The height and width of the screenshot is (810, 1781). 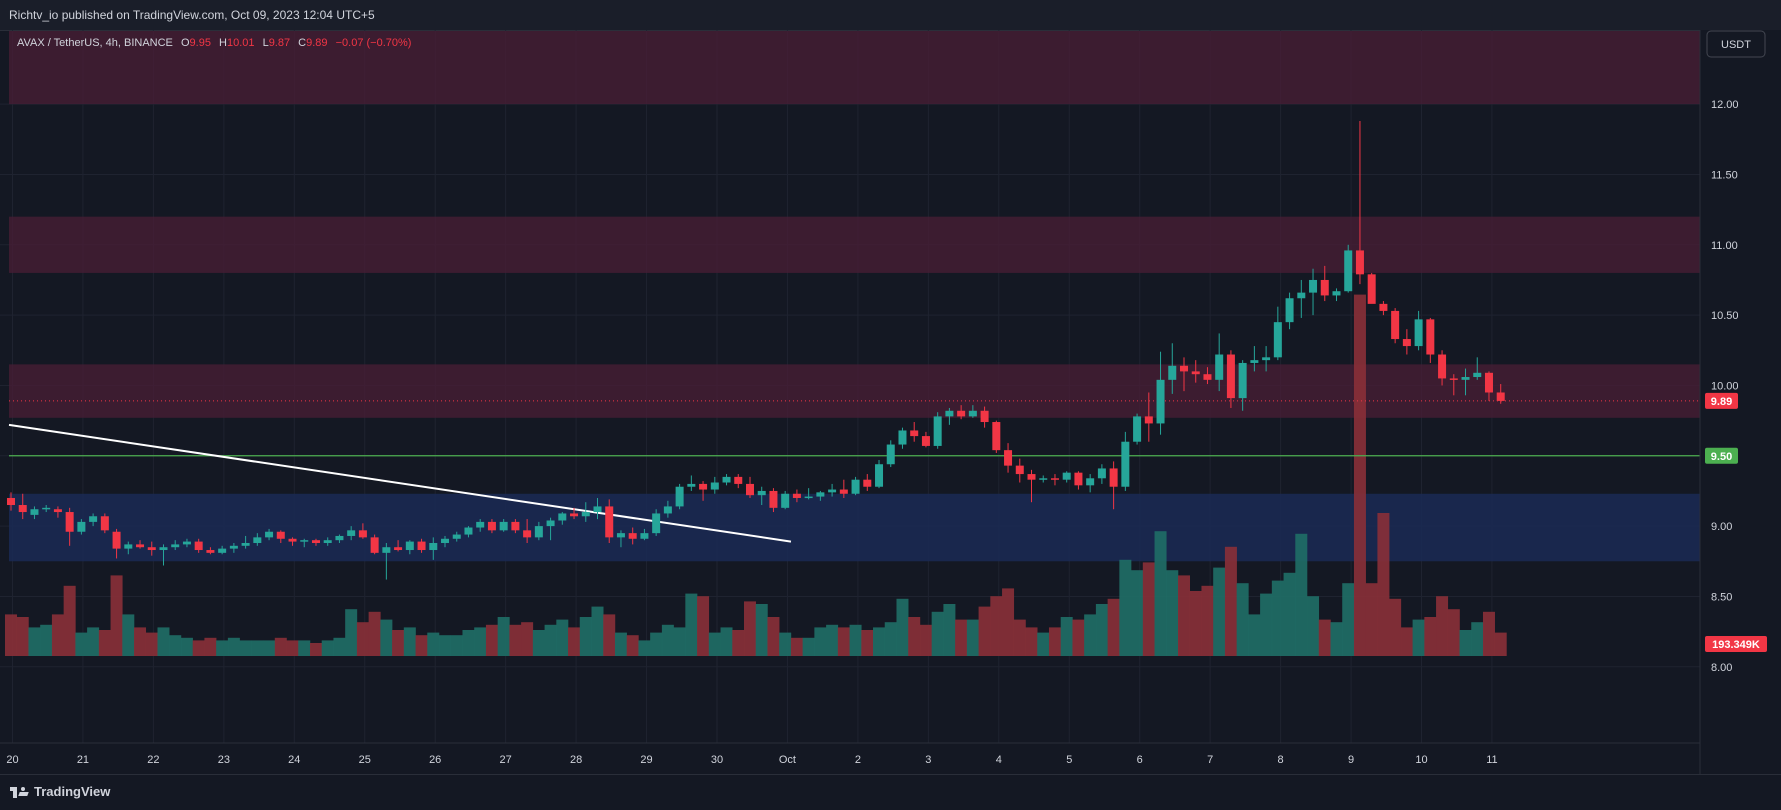 What do you see at coordinates (854, 244) in the screenshot?
I see `resistance-zone` at bounding box center [854, 244].